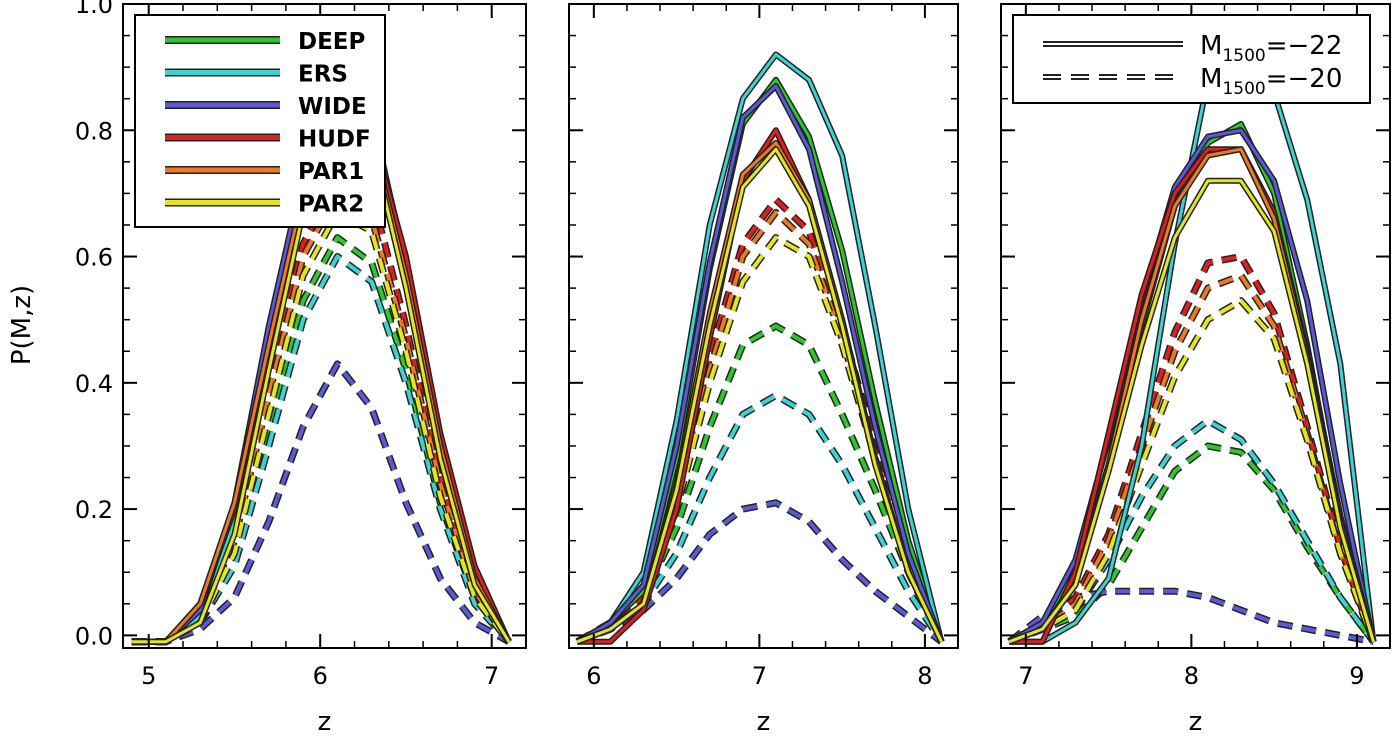  Describe the element at coordinates (332, 107) in the screenshot. I see `legend-label-wide: WIDE` at that location.